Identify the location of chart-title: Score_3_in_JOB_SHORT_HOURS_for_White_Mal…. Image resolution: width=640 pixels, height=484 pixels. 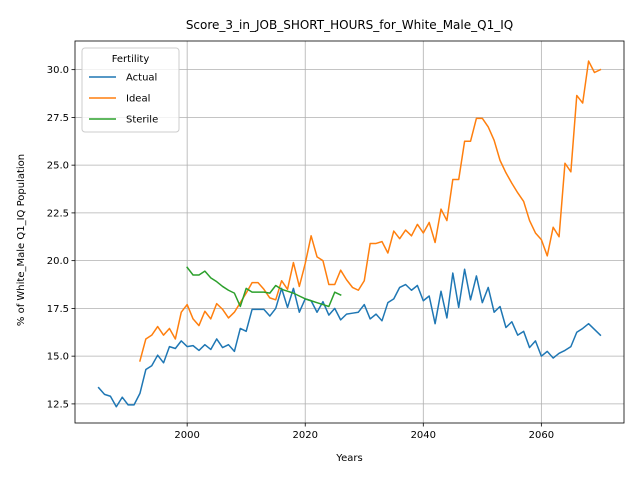
(349, 25).